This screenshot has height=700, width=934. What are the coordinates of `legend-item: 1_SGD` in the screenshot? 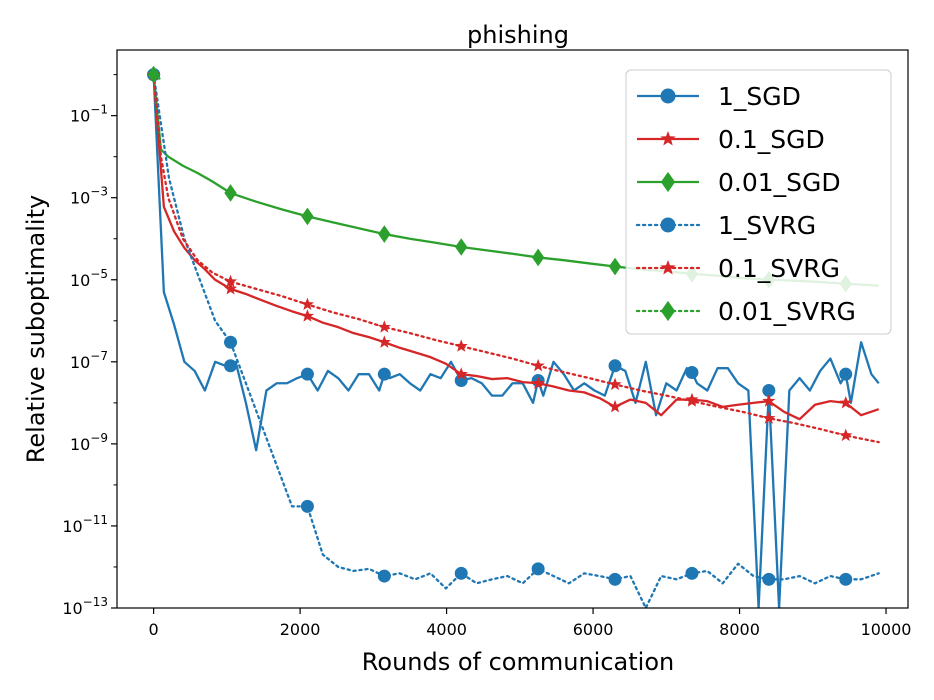 It's located at (719, 96).